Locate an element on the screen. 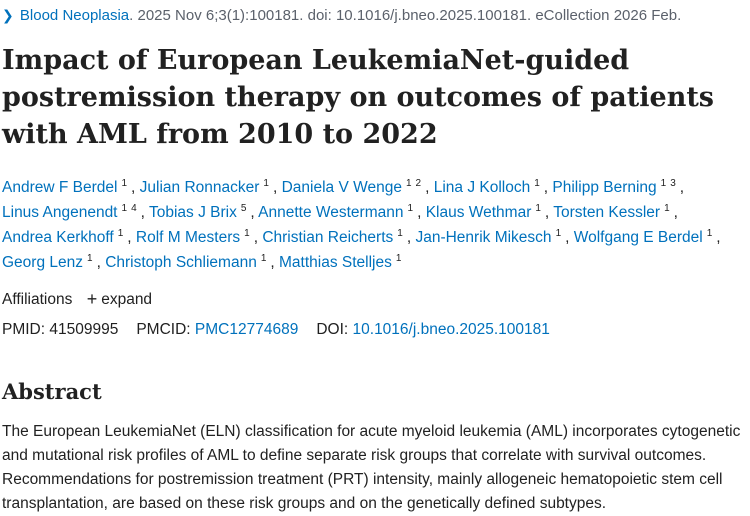 The height and width of the screenshot is (516, 750). author-link: Christoph Schliemann is located at coordinates (181, 262).